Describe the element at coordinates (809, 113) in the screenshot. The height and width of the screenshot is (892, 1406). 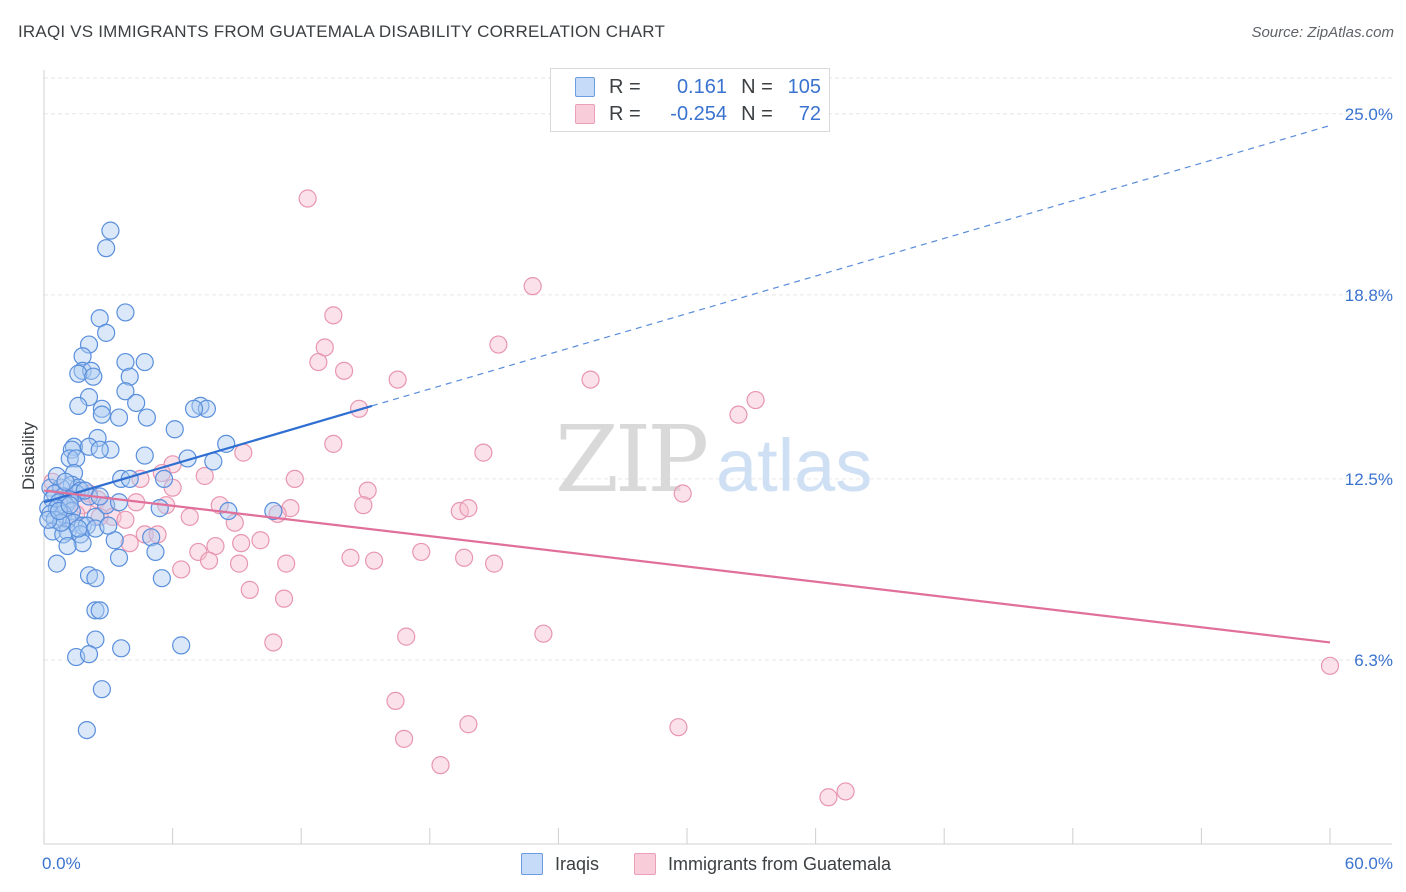
I see `legend-n-value: 72` at that location.